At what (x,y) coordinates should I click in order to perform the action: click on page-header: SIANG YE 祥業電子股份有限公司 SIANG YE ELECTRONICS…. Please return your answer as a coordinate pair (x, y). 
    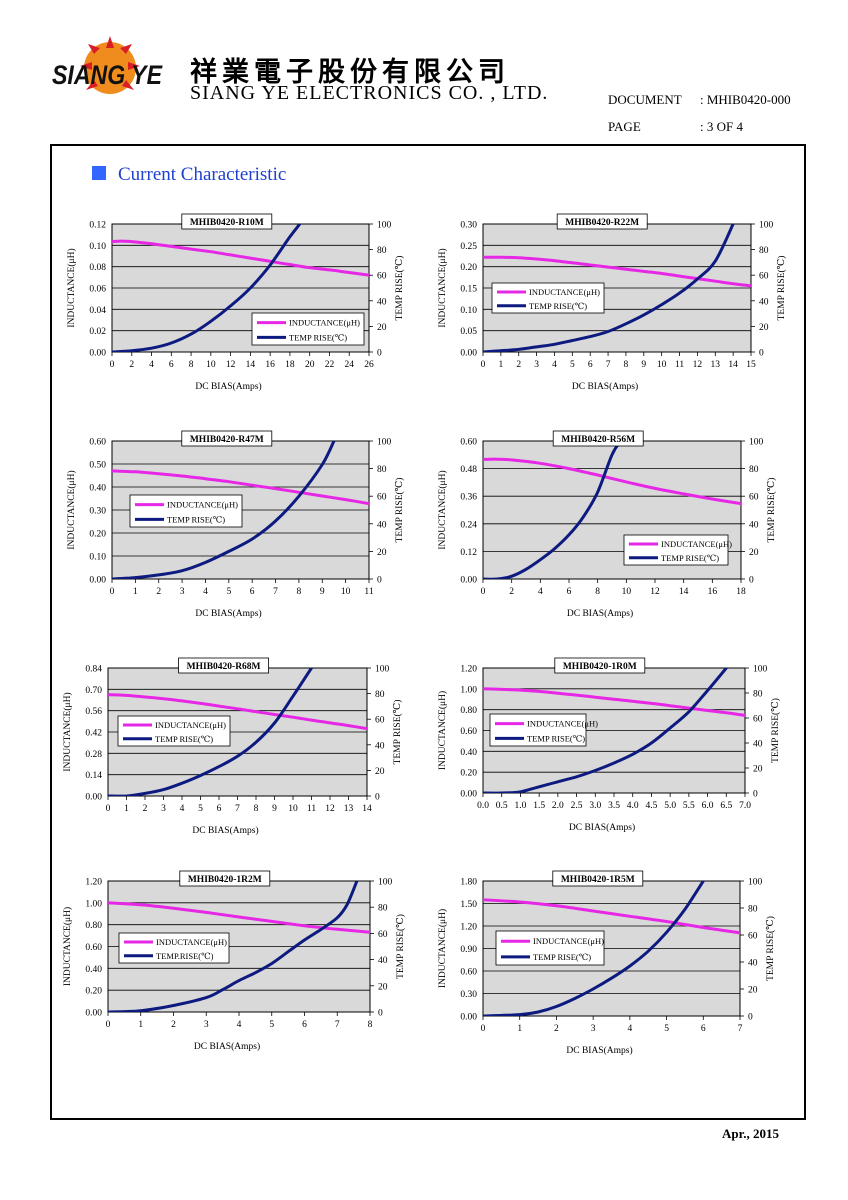
    Looking at the image, I should click on (424, 70).